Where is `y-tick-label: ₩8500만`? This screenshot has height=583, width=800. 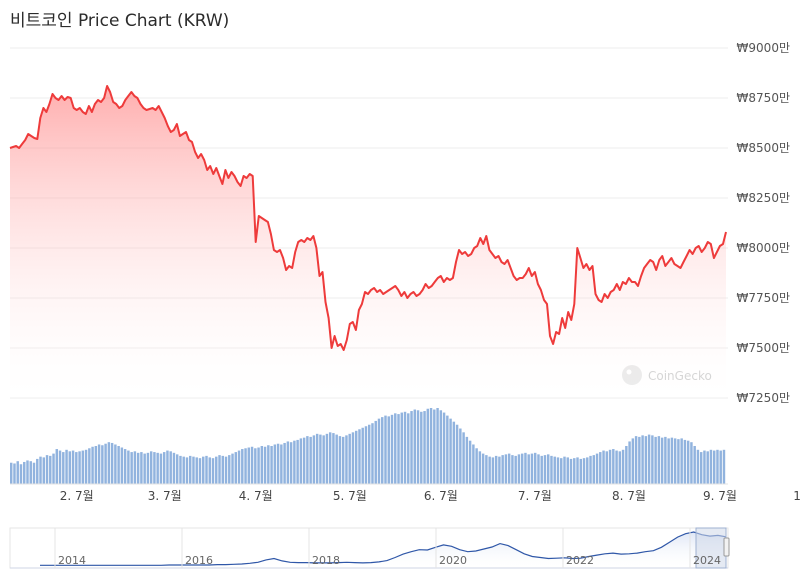
y-tick-label: ₩8500만 is located at coordinates (763, 148).